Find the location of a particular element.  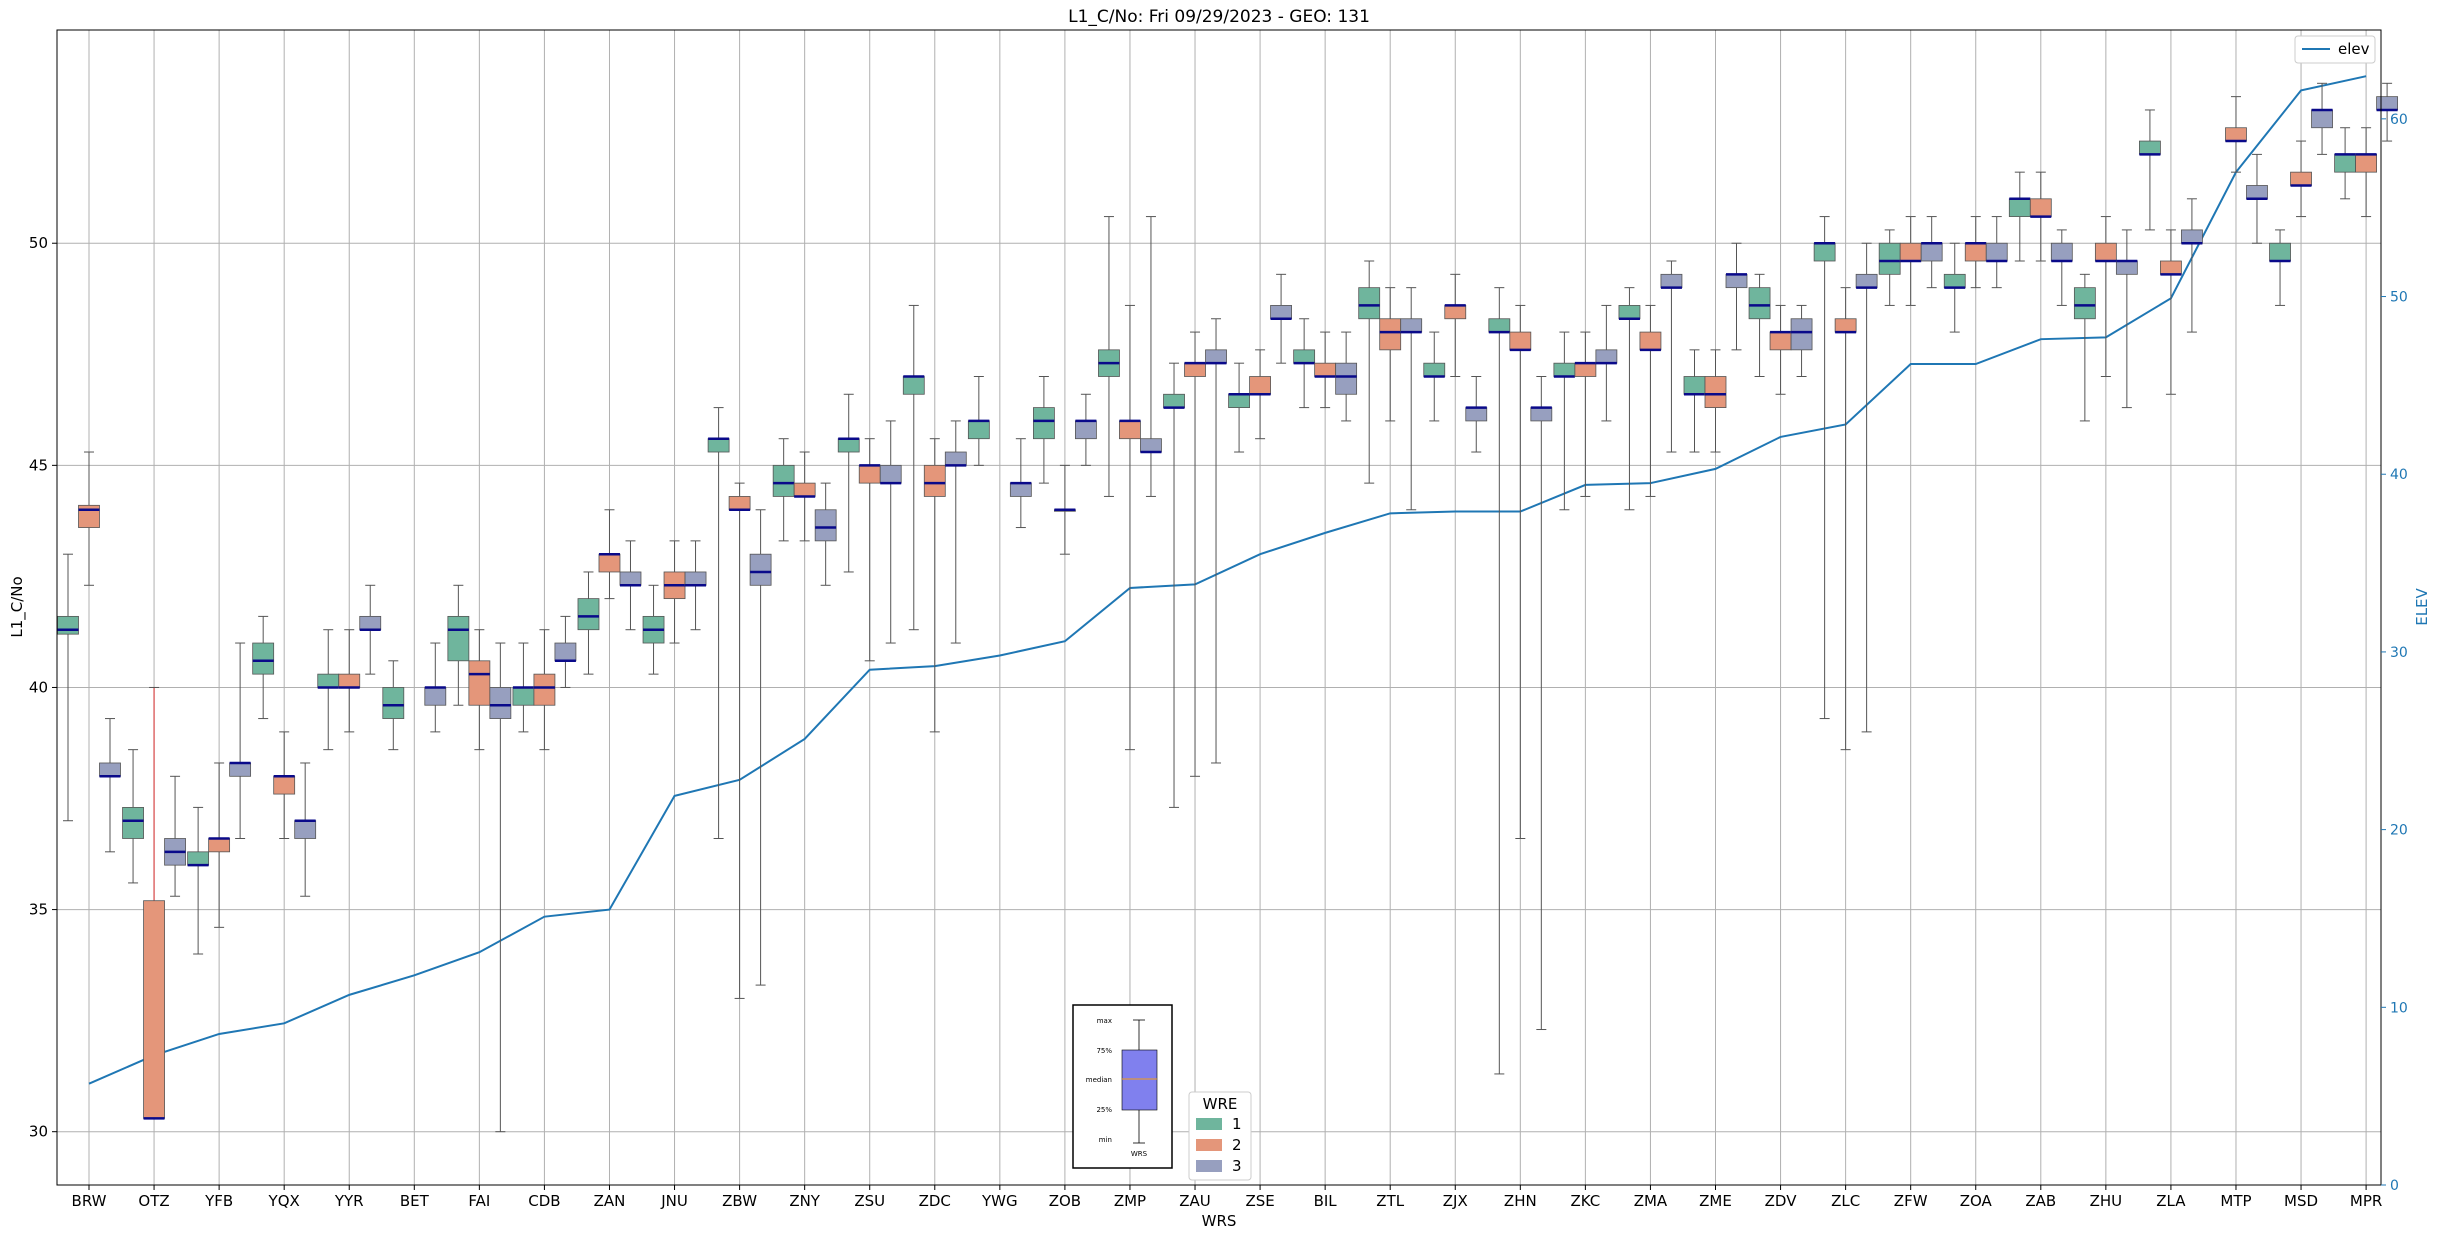

x-tick-label: ZFW is located at coordinates (1911, 1201).